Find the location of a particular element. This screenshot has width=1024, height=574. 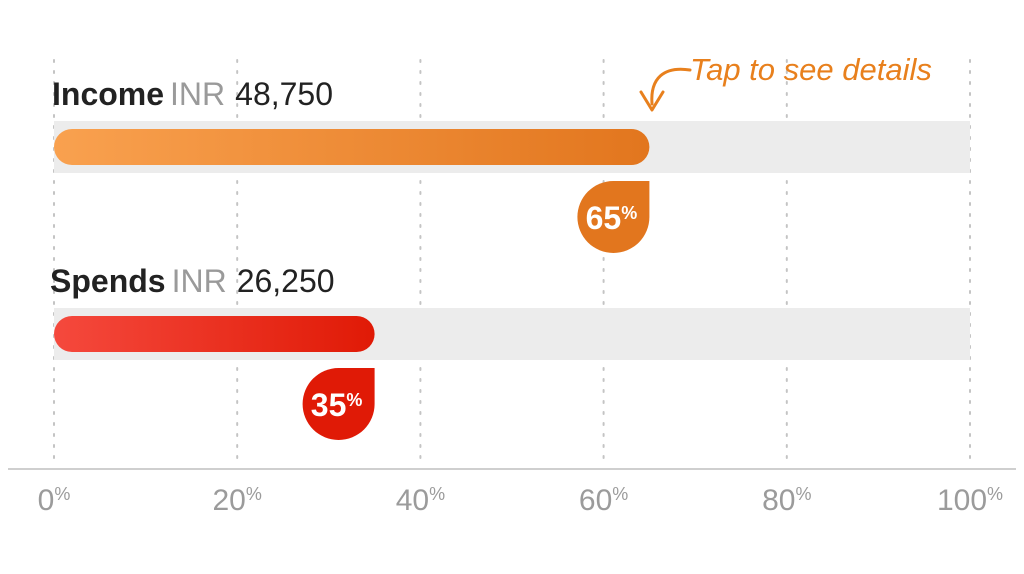

x-tick-label-40: 40% is located at coordinates (420, 500).